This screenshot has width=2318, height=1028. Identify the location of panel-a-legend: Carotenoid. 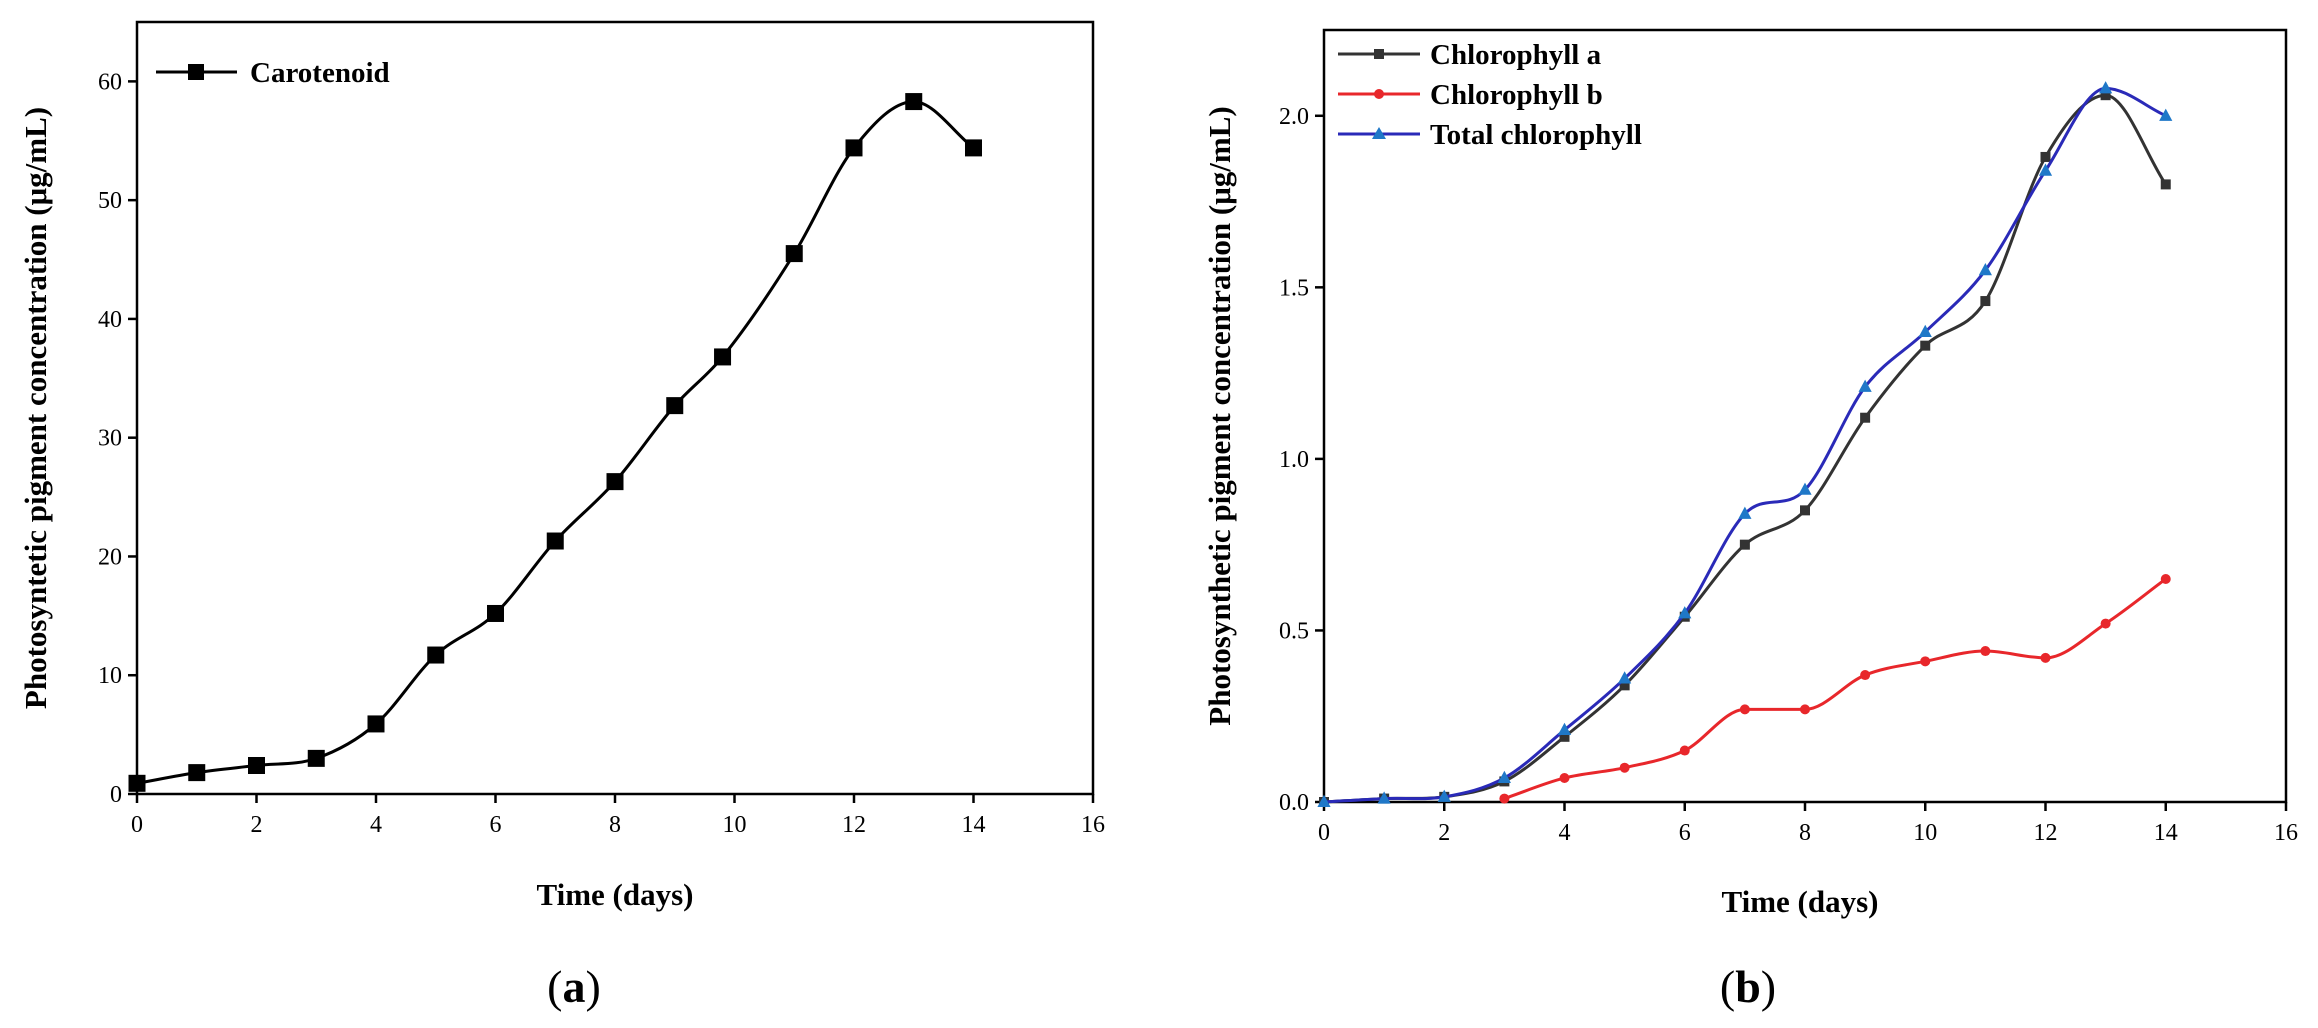
(273, 73).